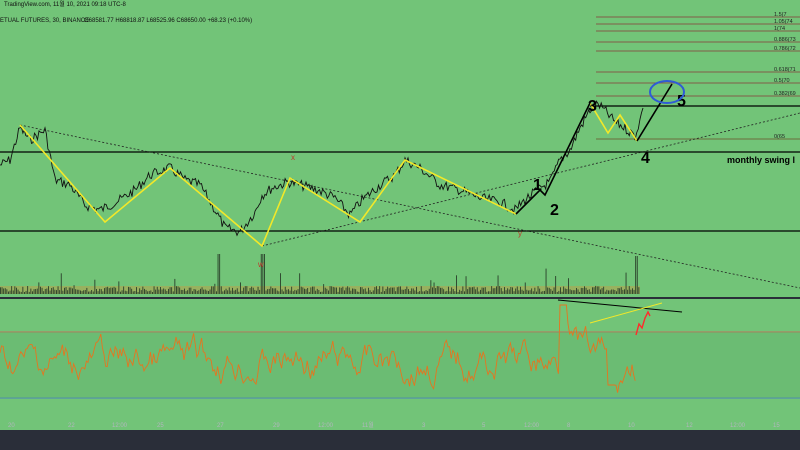  What do you see at coordinates (613, 122) in the screenshot?
I see `wave-pattern-line` at bounding box center [613, 122].